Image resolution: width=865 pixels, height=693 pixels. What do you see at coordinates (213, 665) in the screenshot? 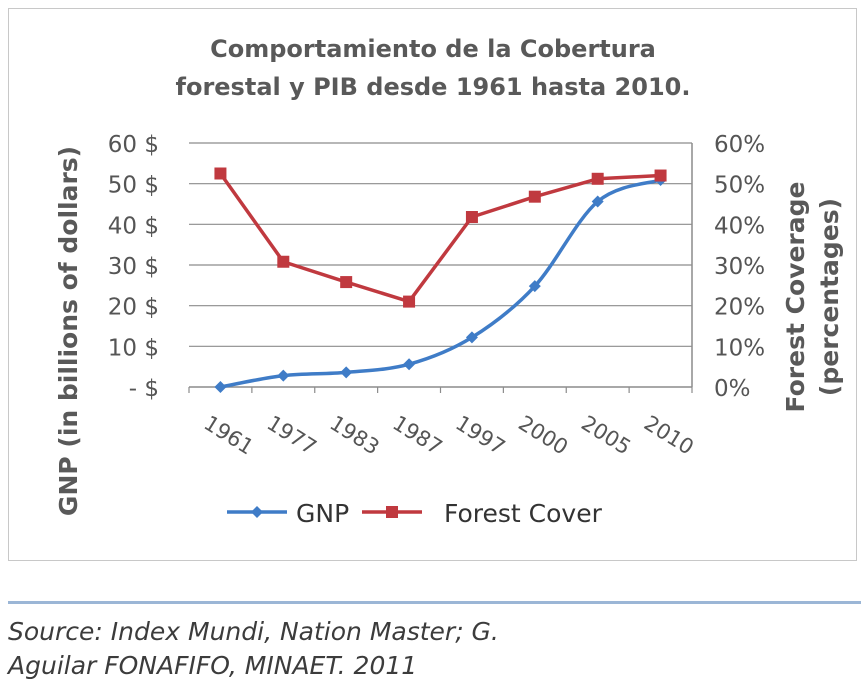
I see `source-line-2: Aguilar FONAFIFO, MINAET. 2011` at bounding box center [213, 665].